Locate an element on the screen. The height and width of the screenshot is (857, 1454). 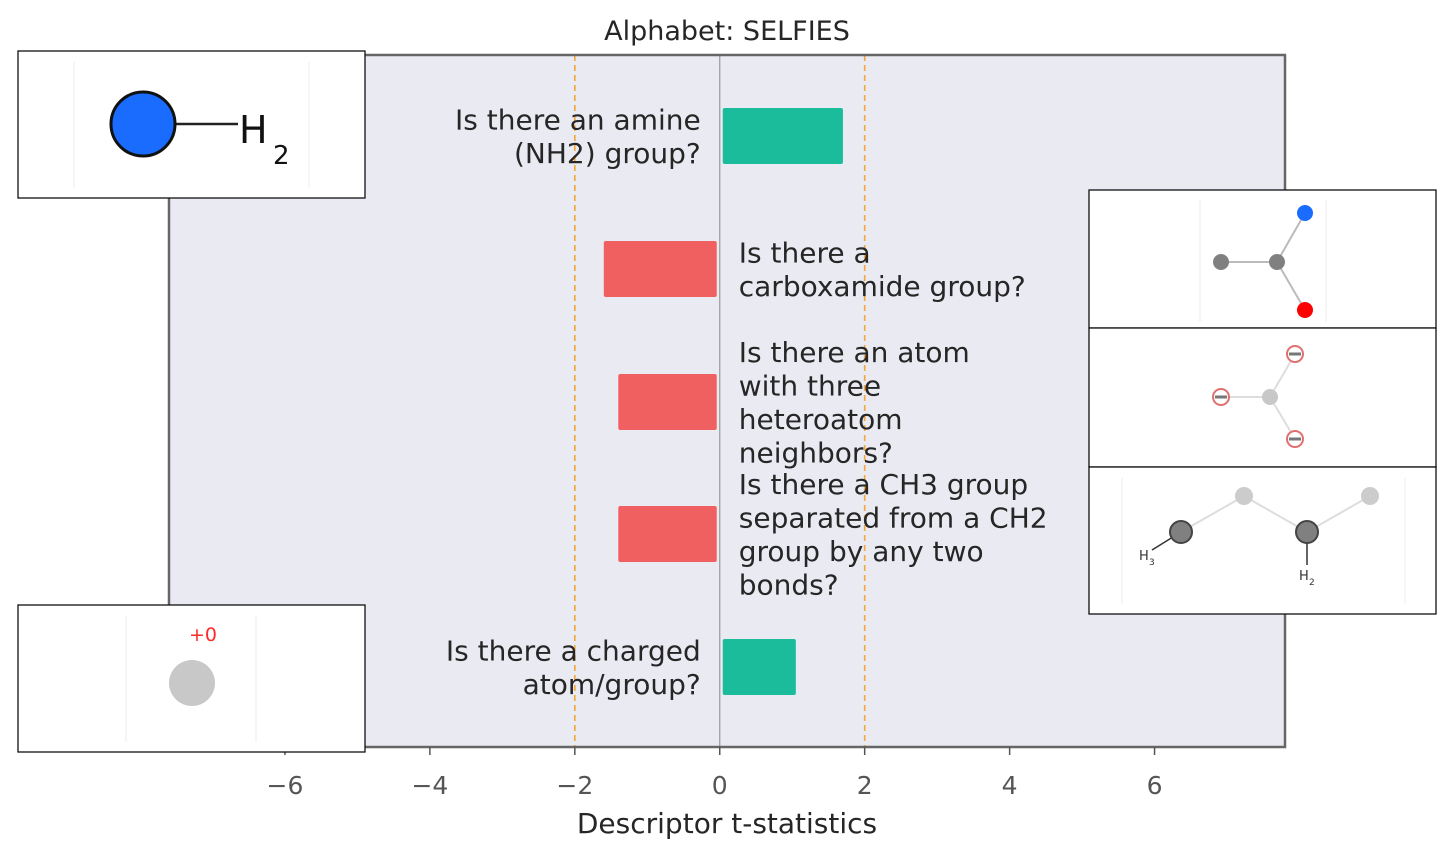
category-label: Is there a is located at coordinates (805, 252).